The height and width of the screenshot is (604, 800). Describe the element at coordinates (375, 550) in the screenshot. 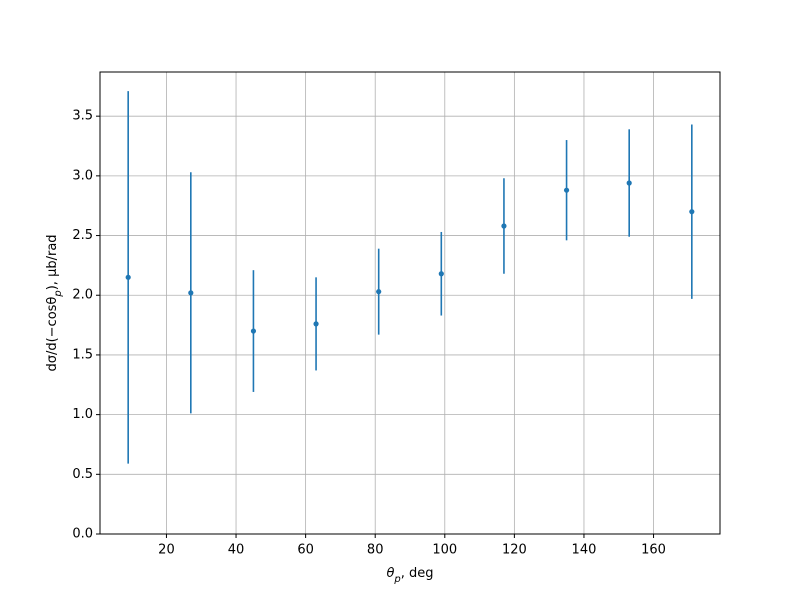

I see `x-tick-label: 80` at that location.